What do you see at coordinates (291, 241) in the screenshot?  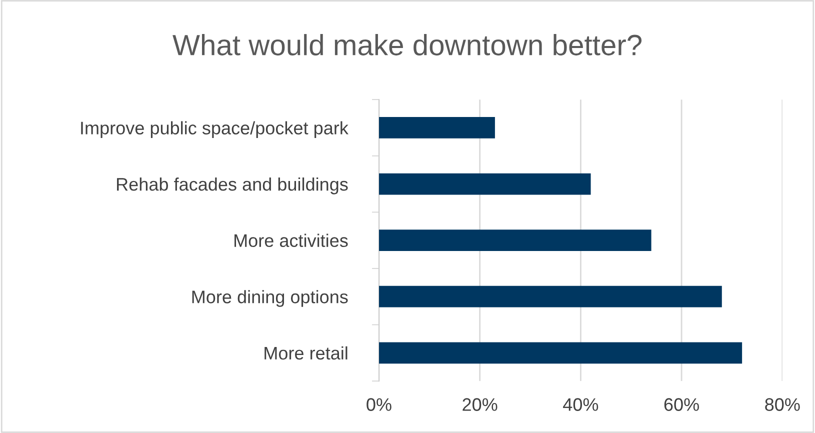 I see `y-tick-label: More activities` at bounding box center [291, 241].